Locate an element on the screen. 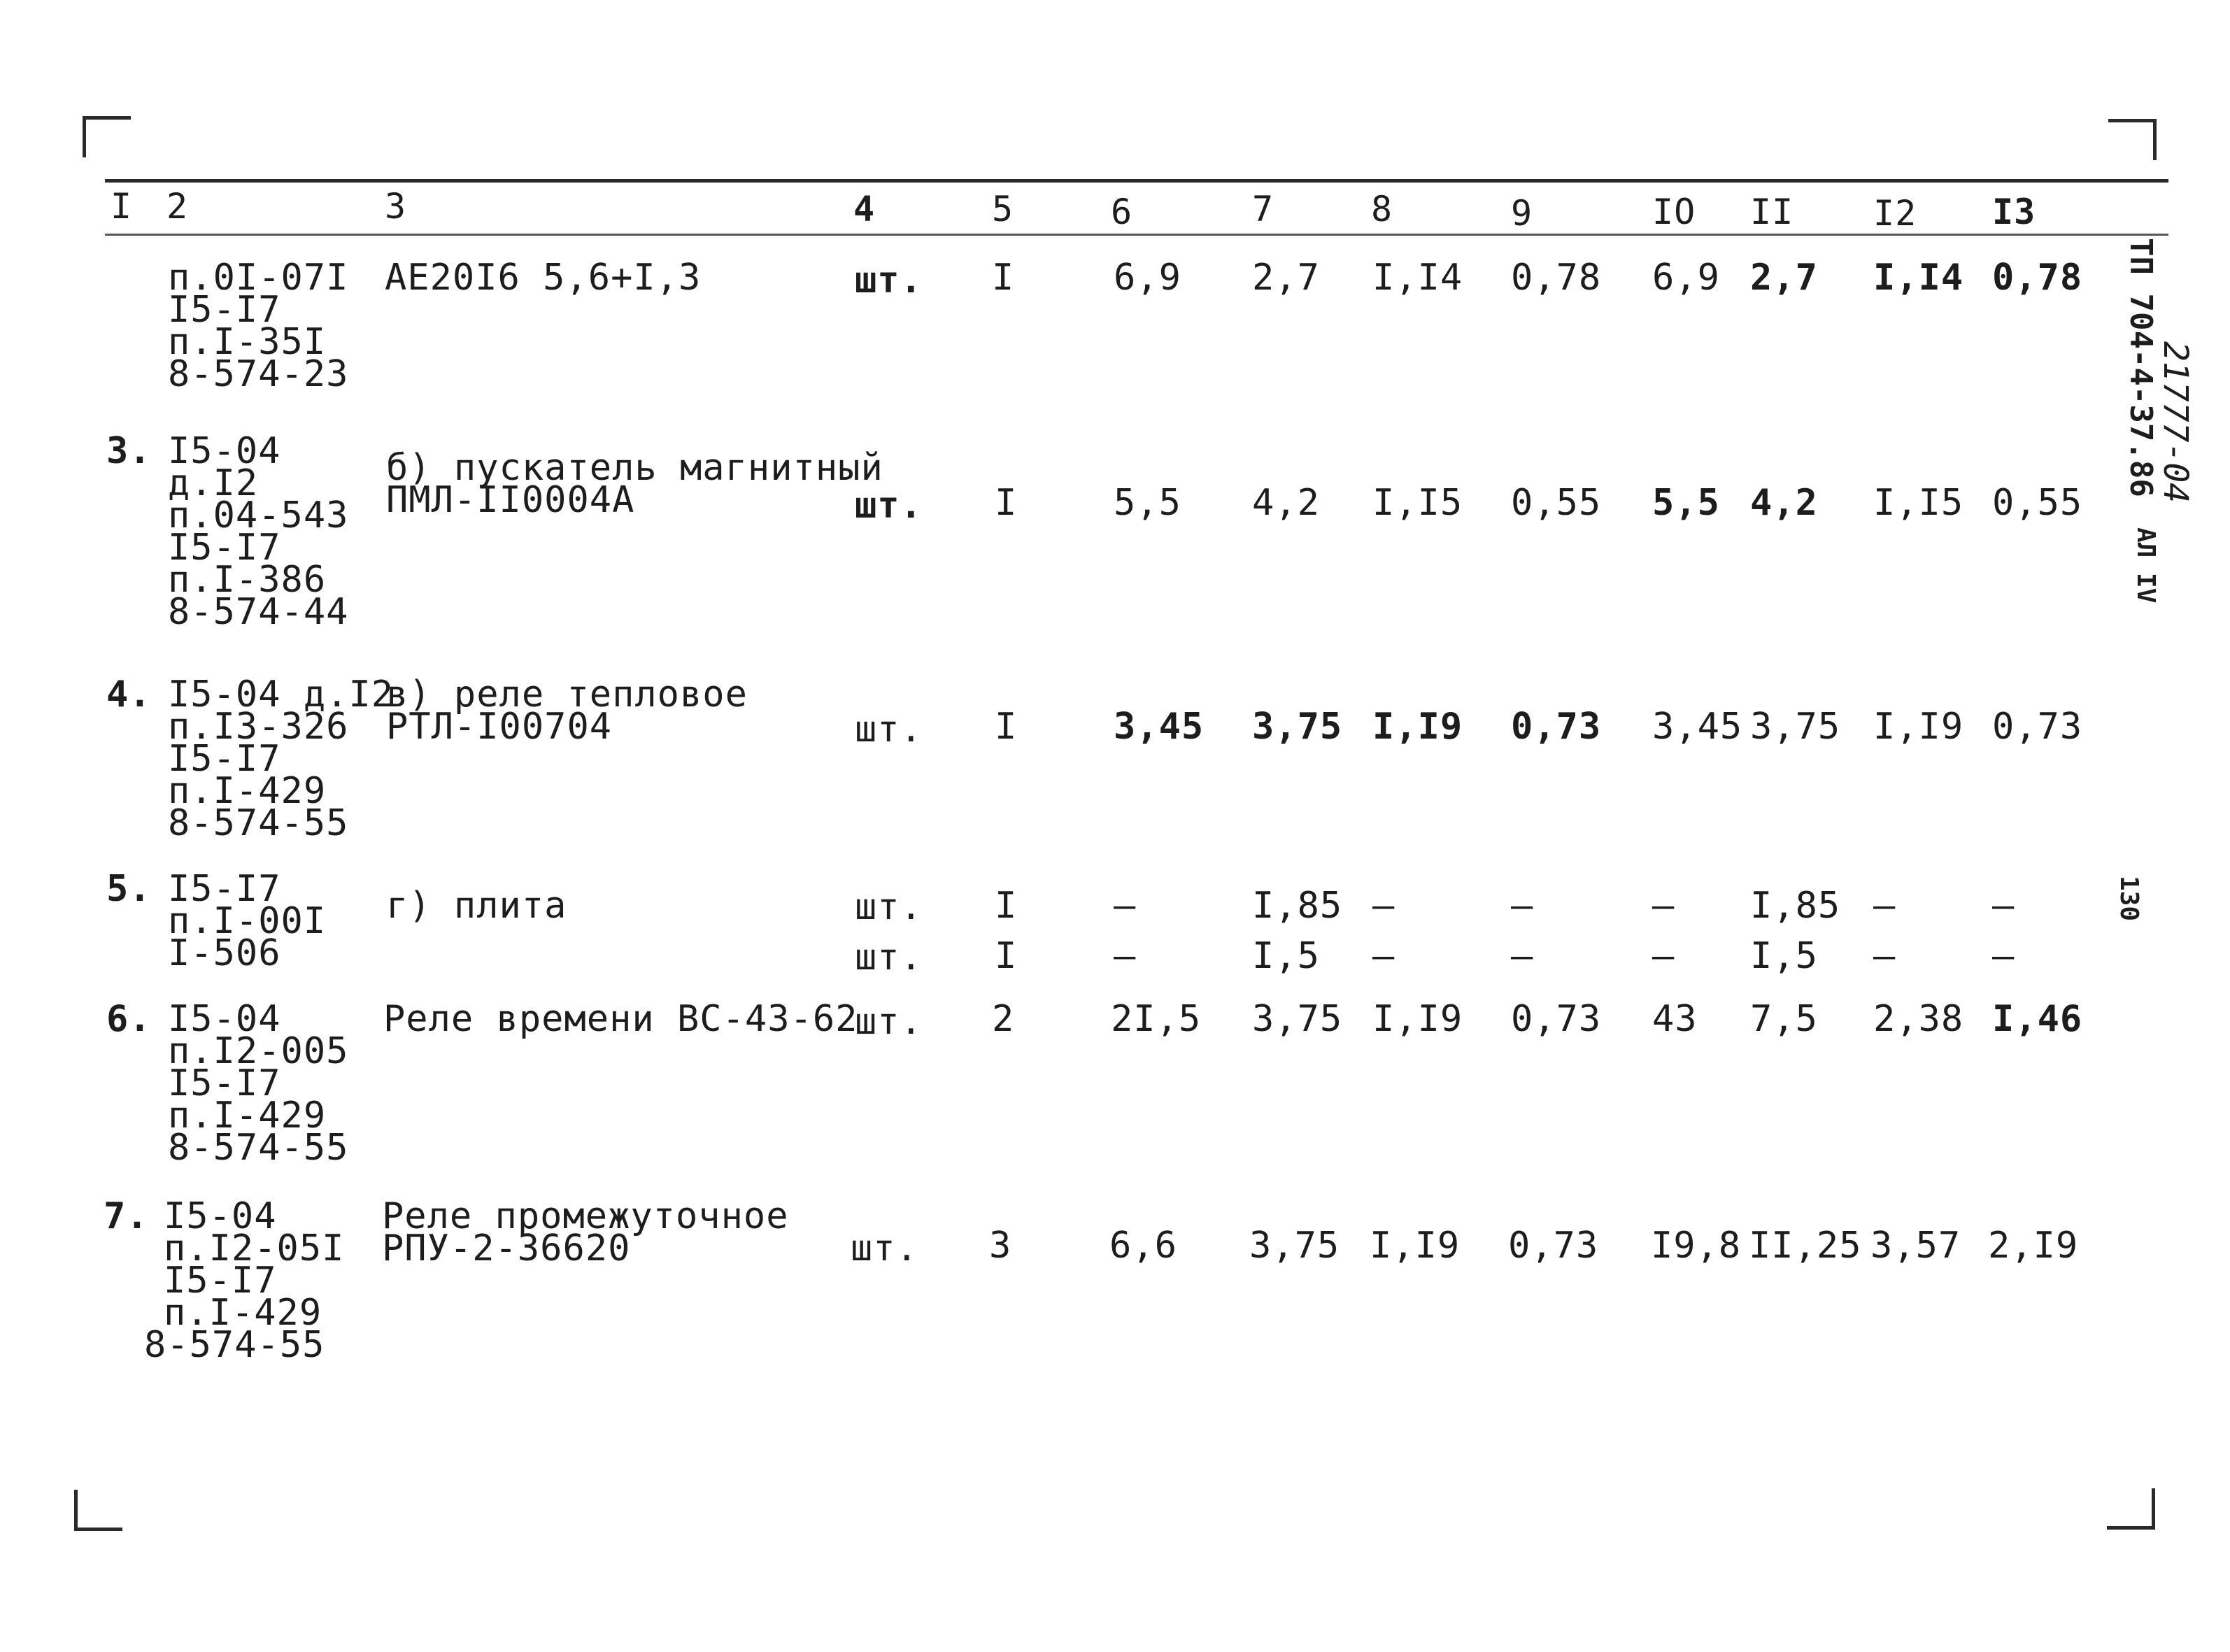  row-name: Реле времени ВС-43-62 is located at coordinates (620, 1019).